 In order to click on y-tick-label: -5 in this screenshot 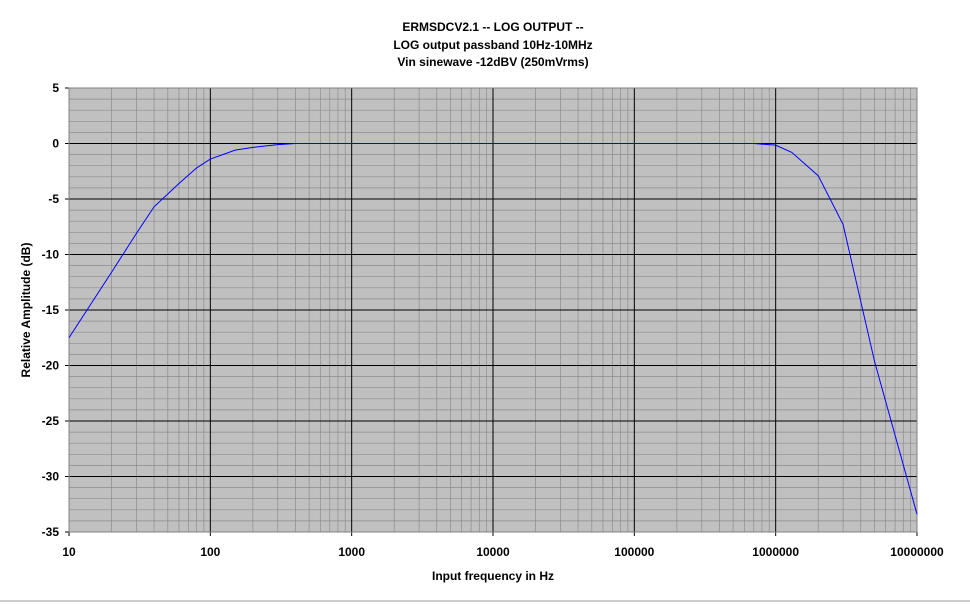, I will do `click(53, 199)`.